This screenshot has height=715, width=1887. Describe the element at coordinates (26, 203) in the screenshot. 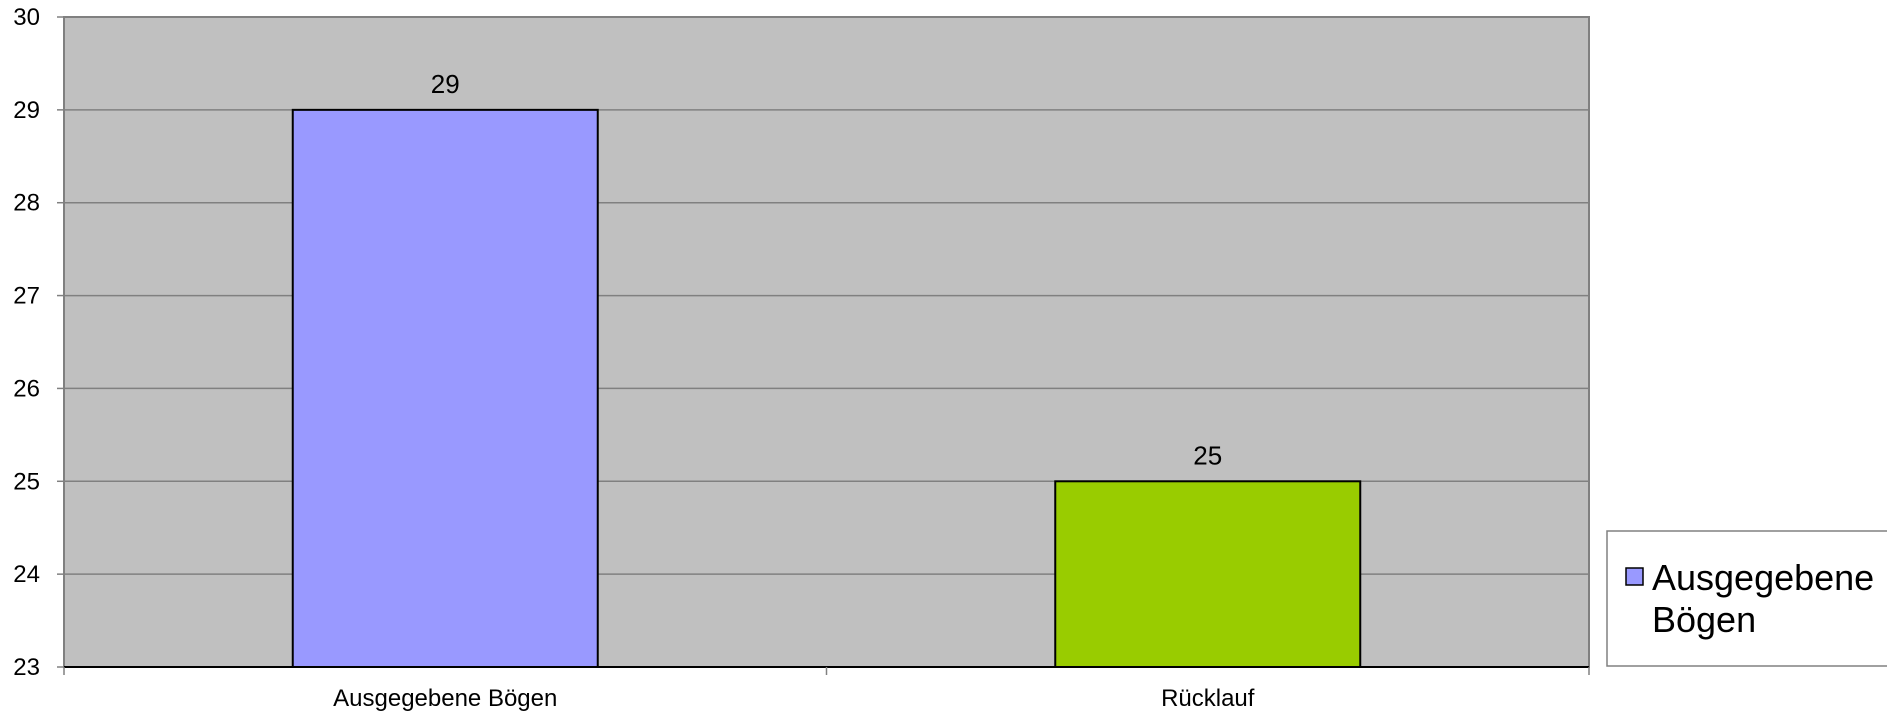

I see `y-tick-label: 28` at that location.